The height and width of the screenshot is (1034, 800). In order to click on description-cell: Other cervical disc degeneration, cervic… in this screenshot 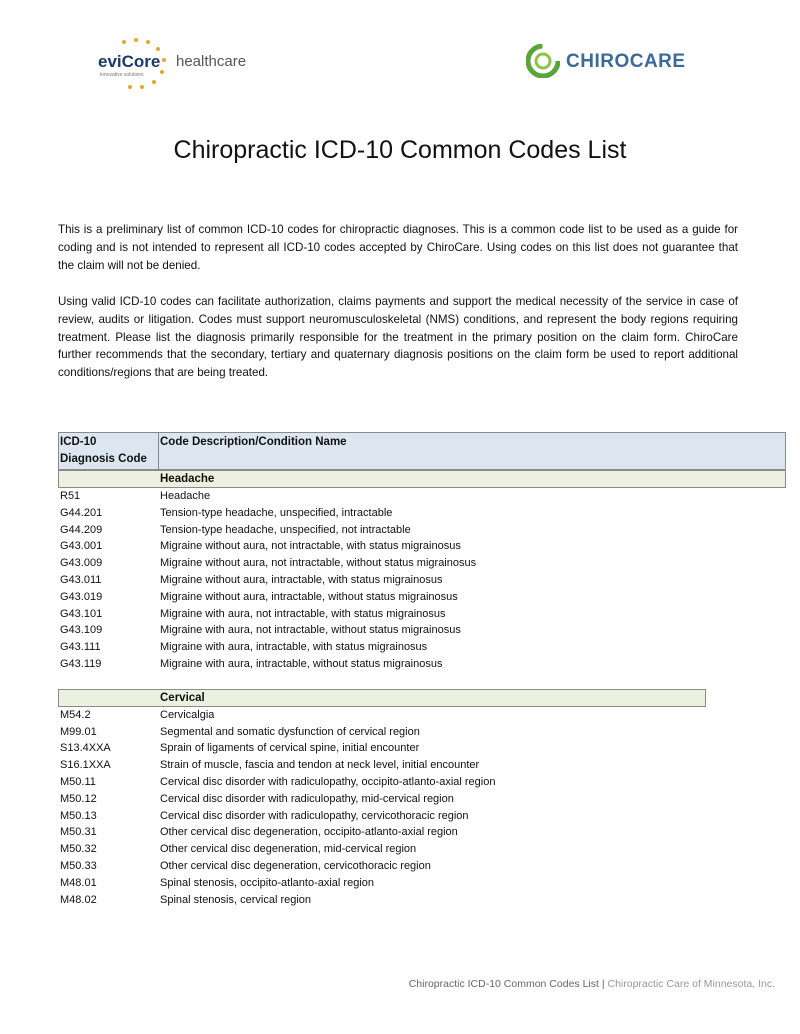, I will do `click(295, 866)`.